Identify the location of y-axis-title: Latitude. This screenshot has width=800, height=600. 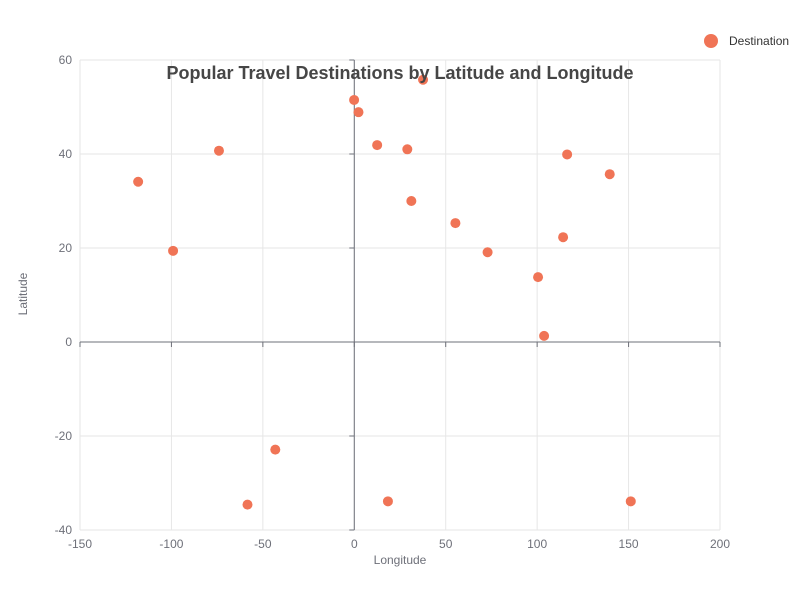
(23, 293).